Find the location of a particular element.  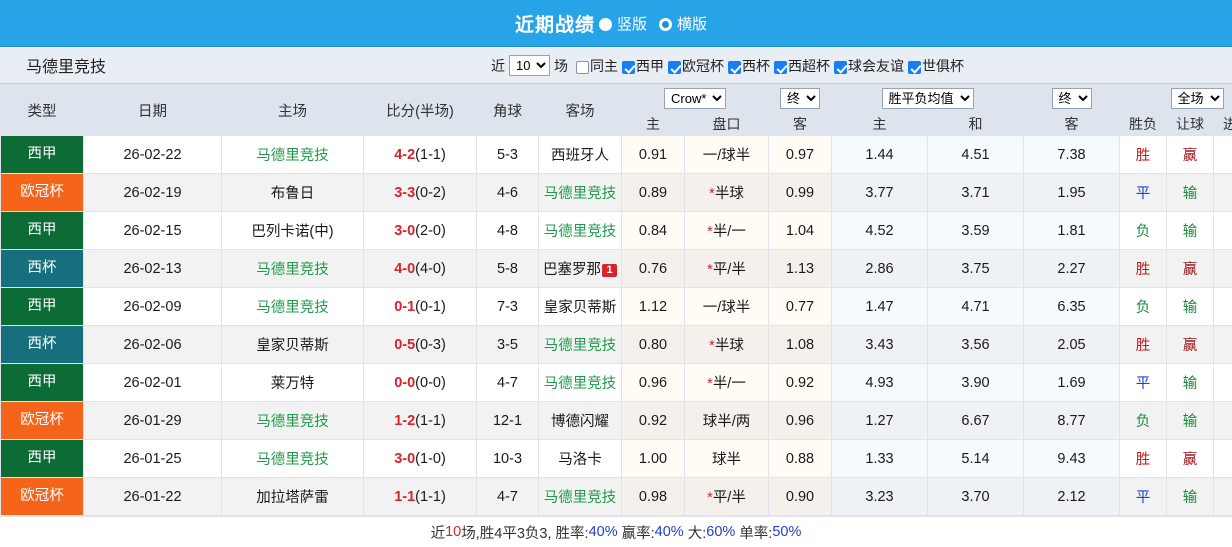

cell-score: 0-0(0-0) is located at coordinates (420, 383).